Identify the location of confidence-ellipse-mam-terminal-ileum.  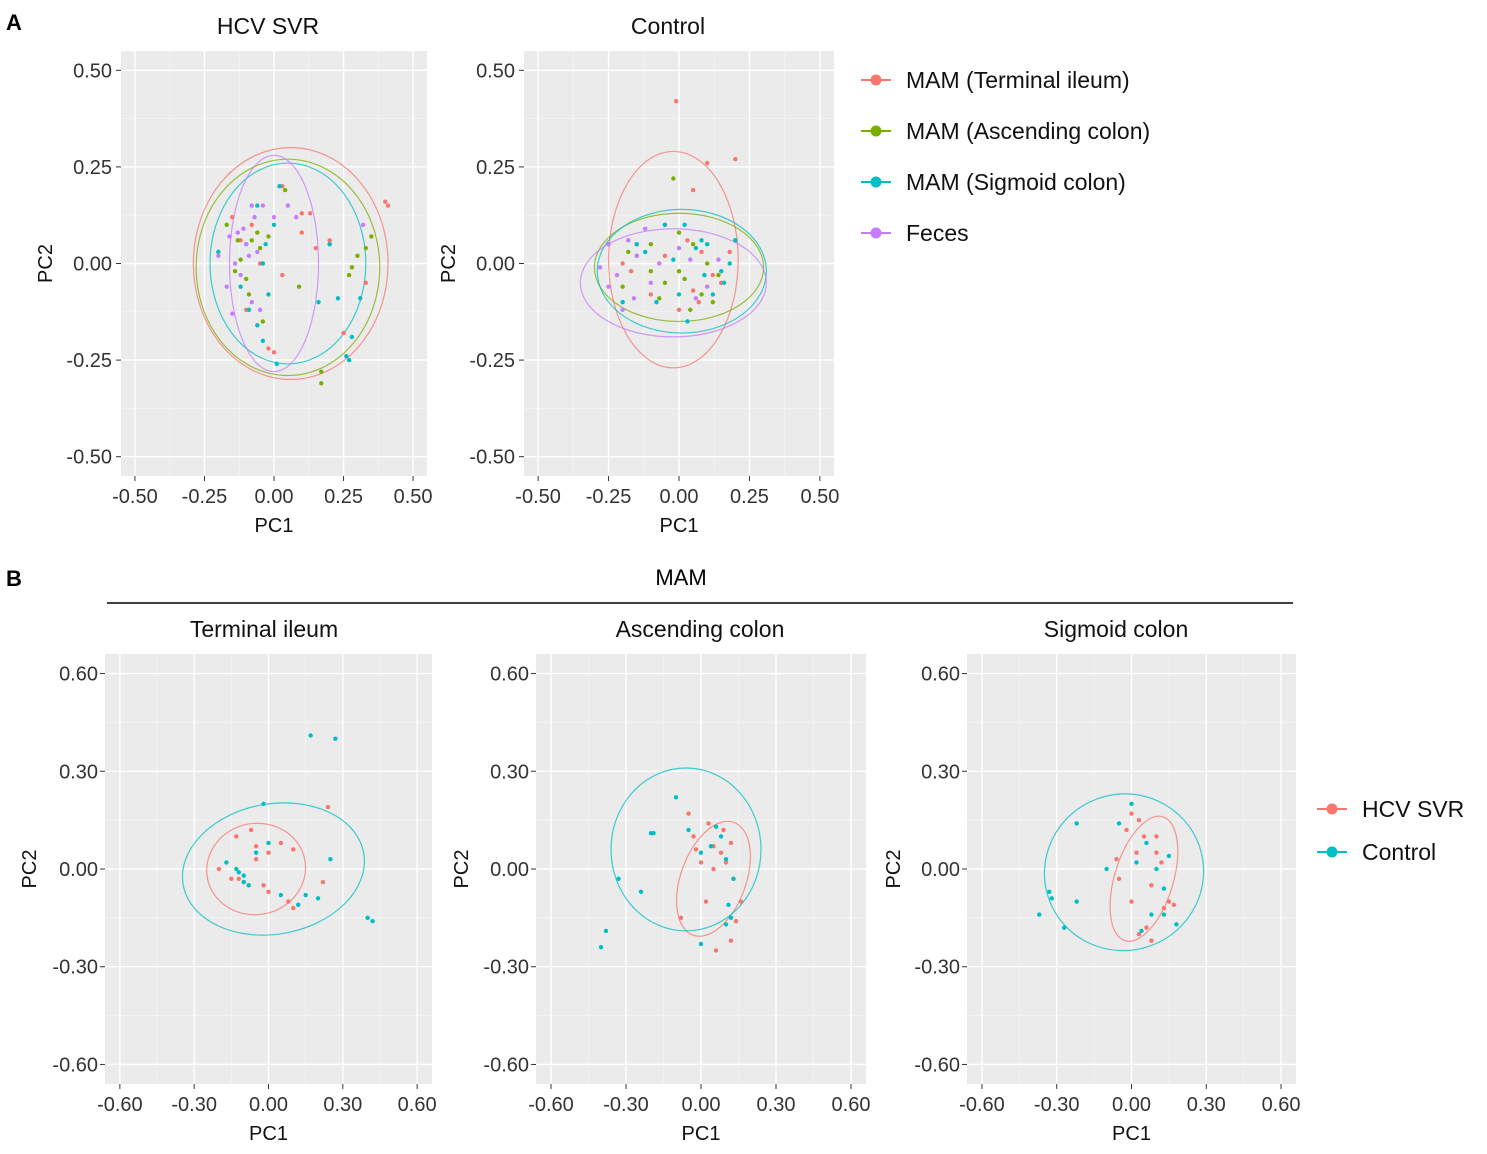
(290, 263).